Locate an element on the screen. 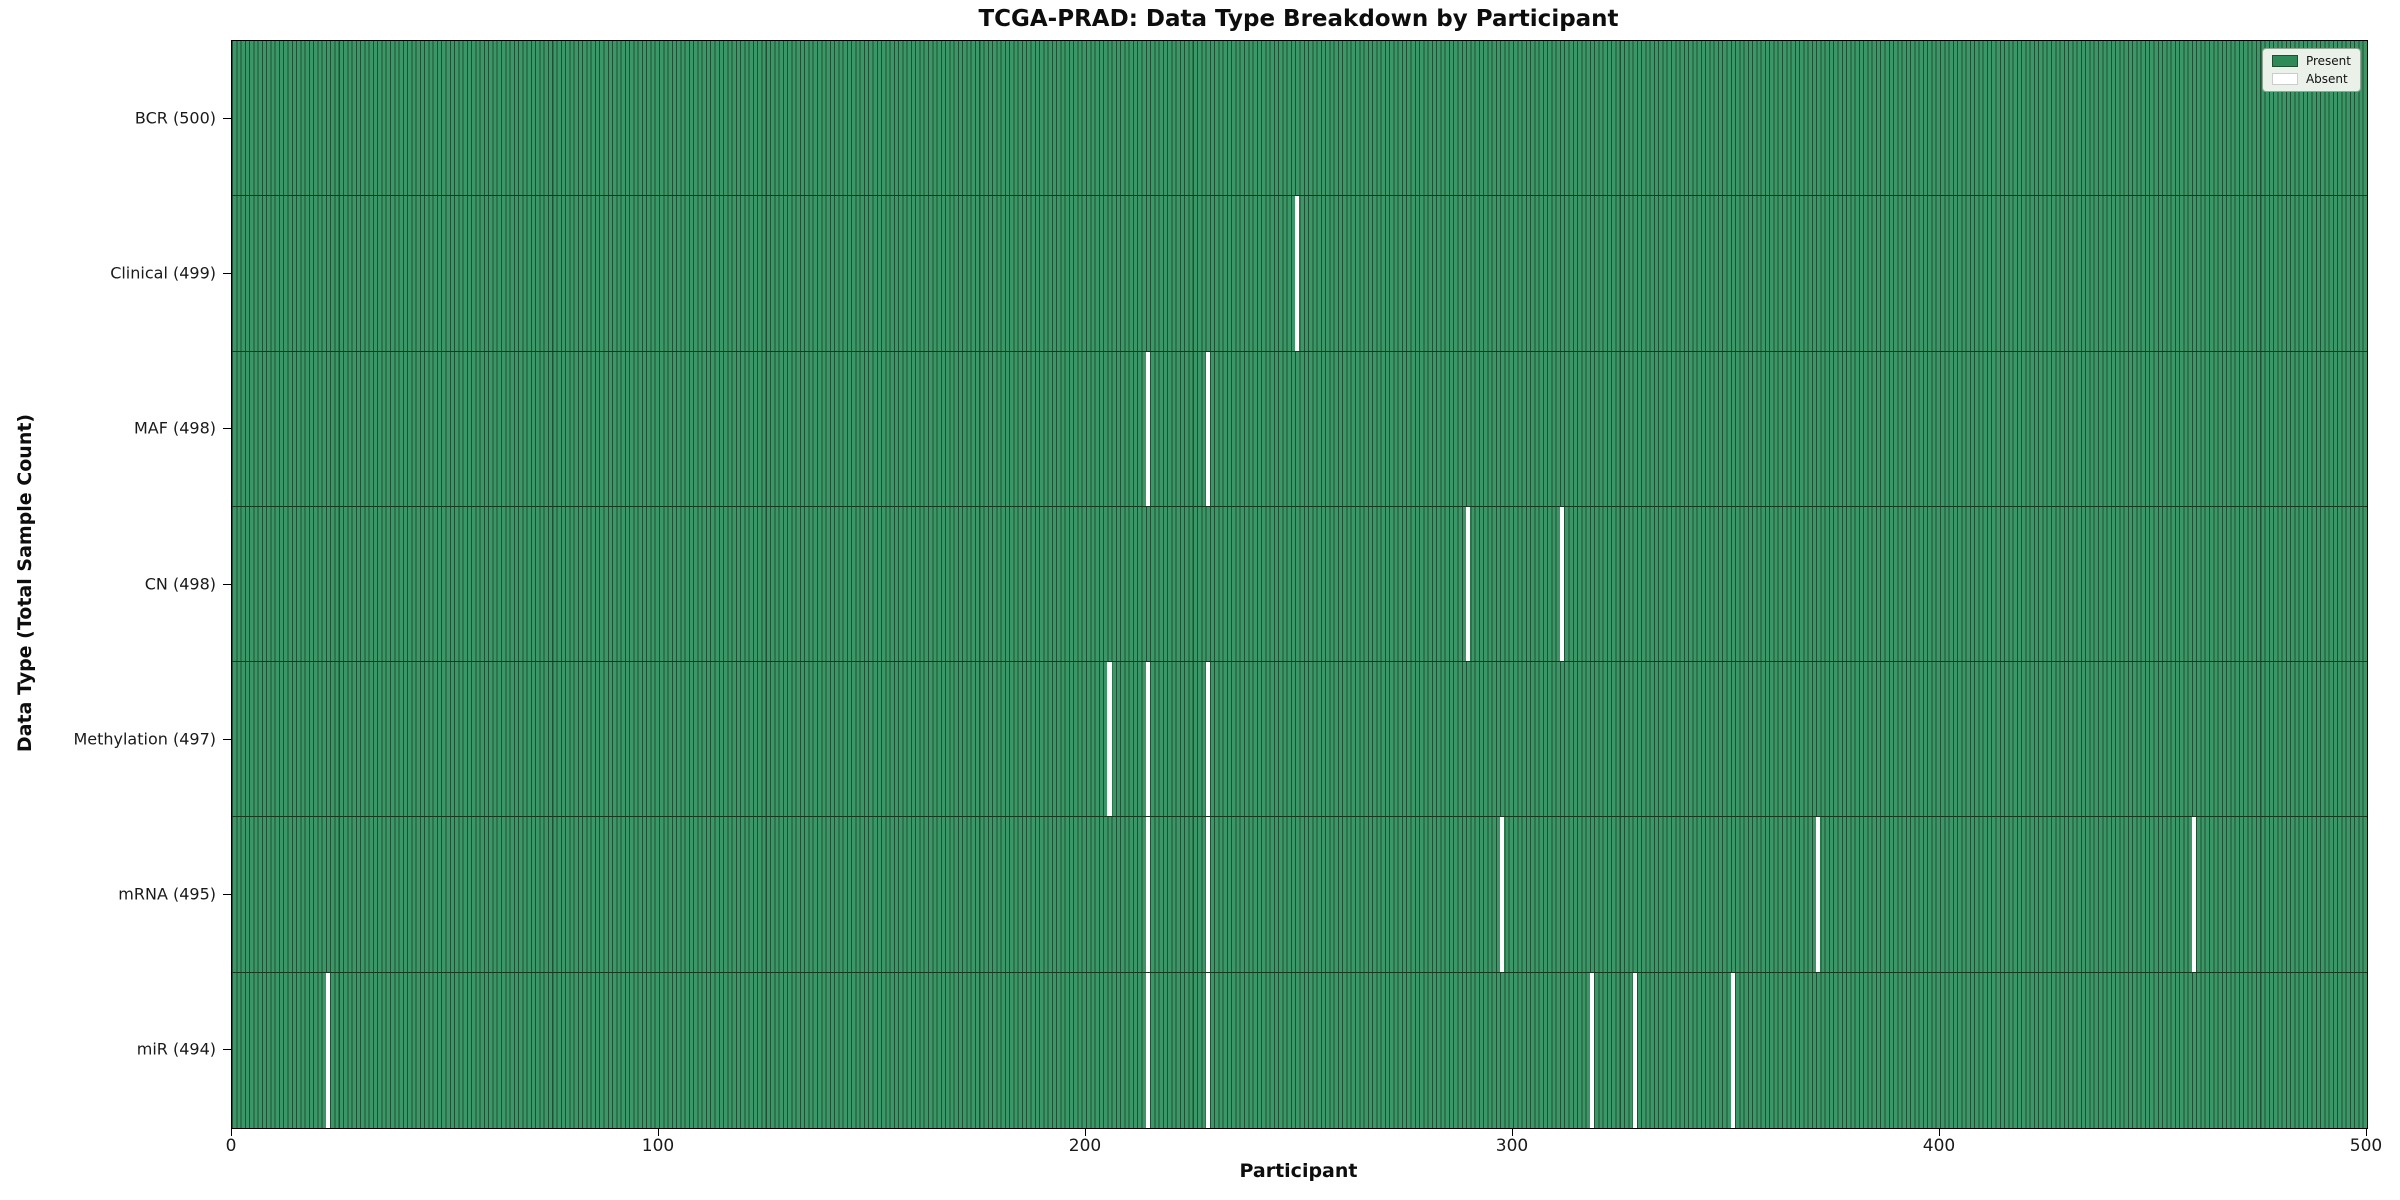 The width and height of the screenshot is (2400, 1200). y-tick-label-mRNA: mRNA (495) is located at coordinates (167, 894).